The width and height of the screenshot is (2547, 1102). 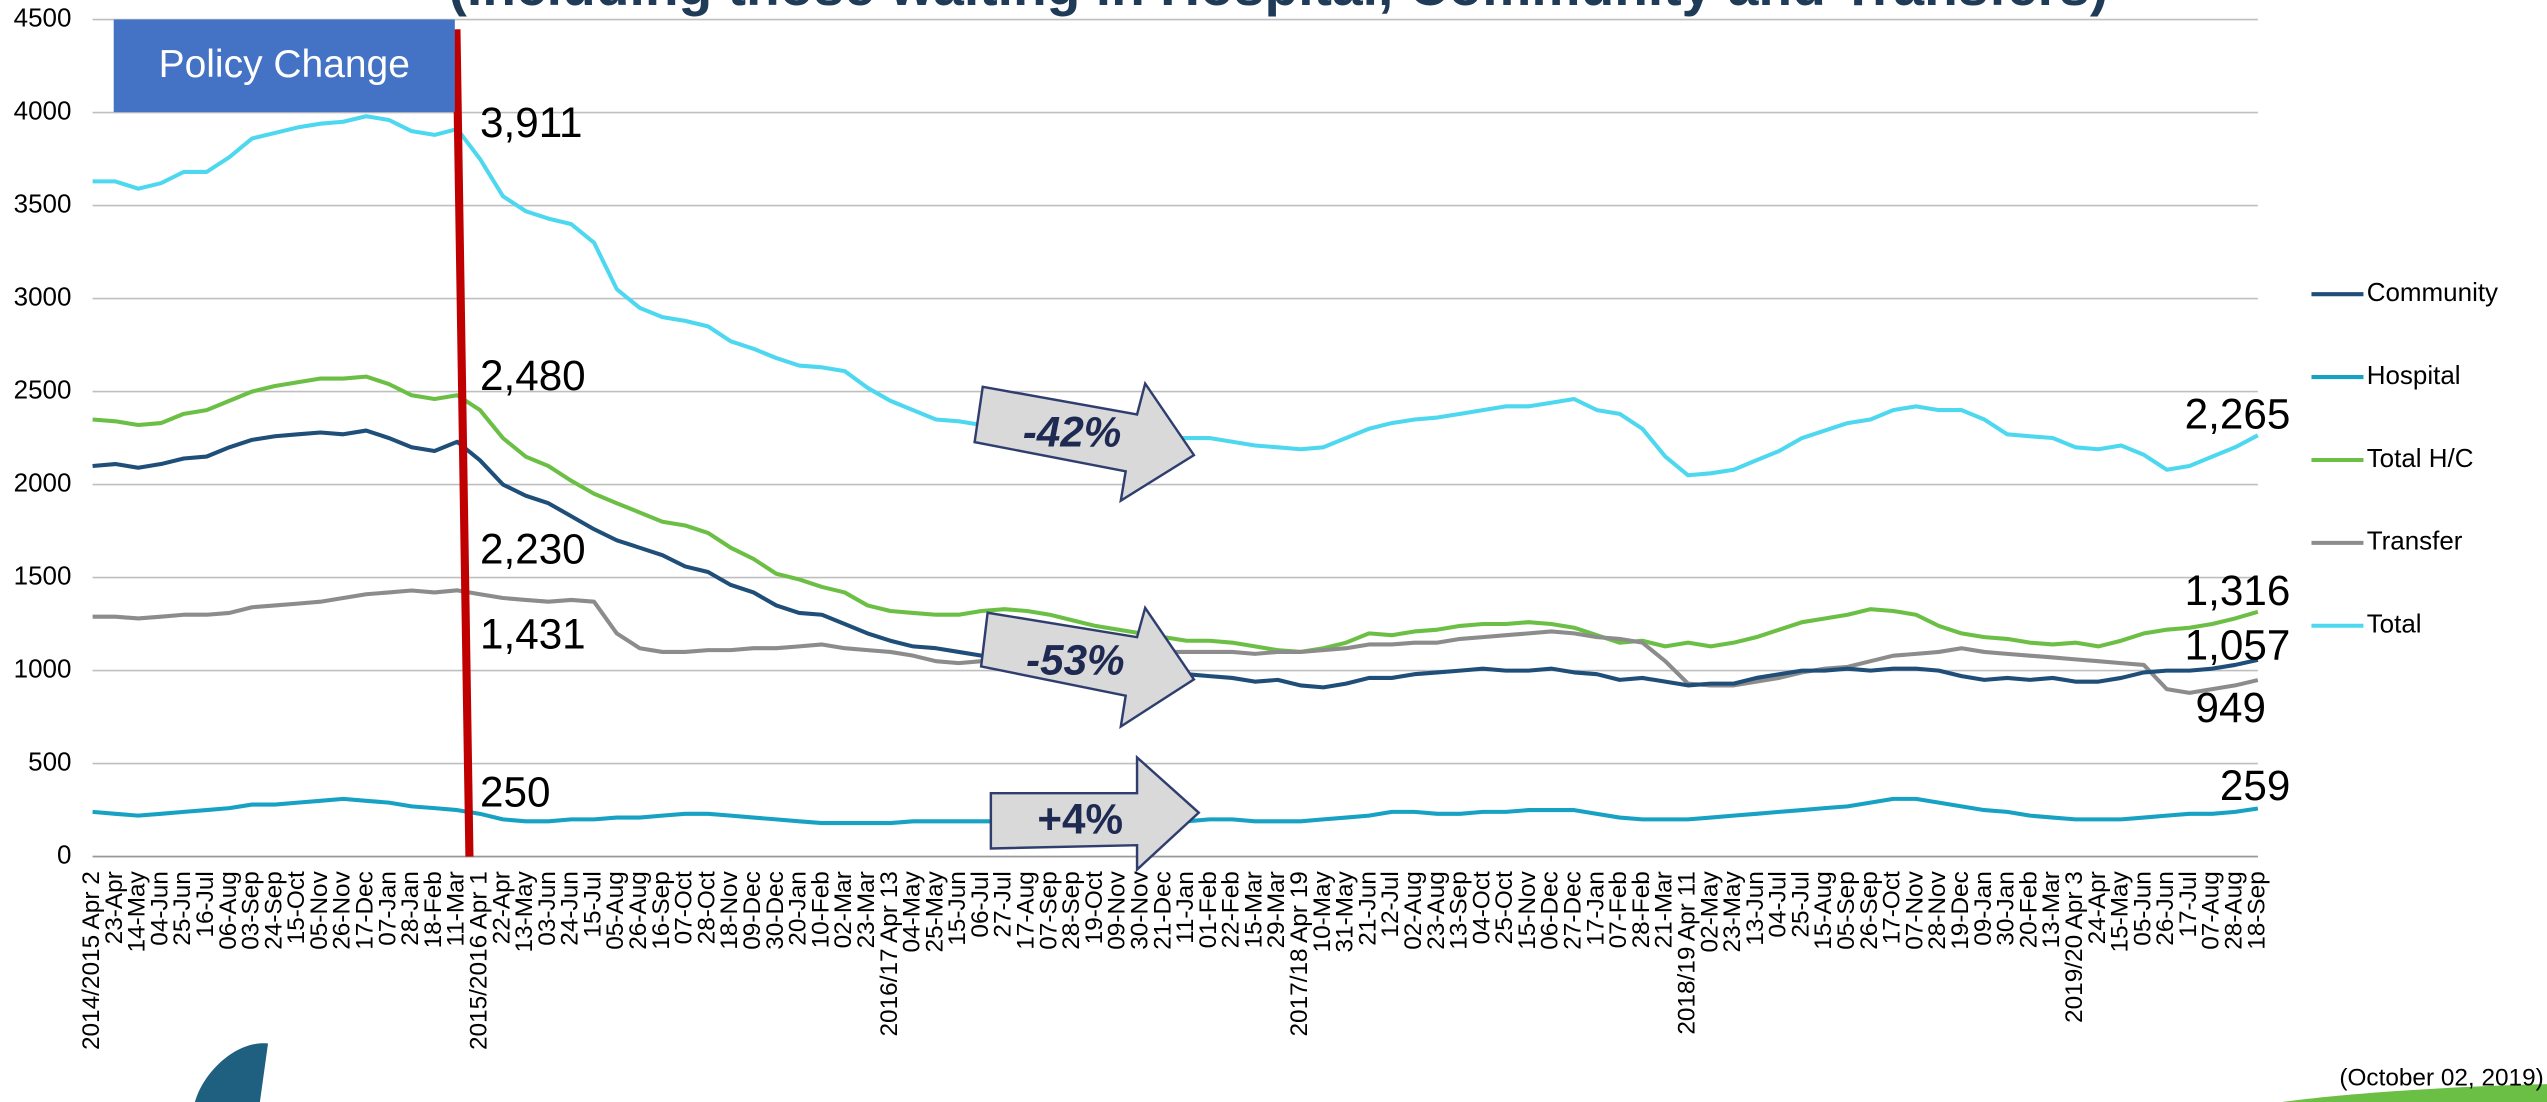 What do you see at coordinates (1072, 432) in the screenshot?
I see `arrow-label: -42%` at bounding box center [1072, 432].